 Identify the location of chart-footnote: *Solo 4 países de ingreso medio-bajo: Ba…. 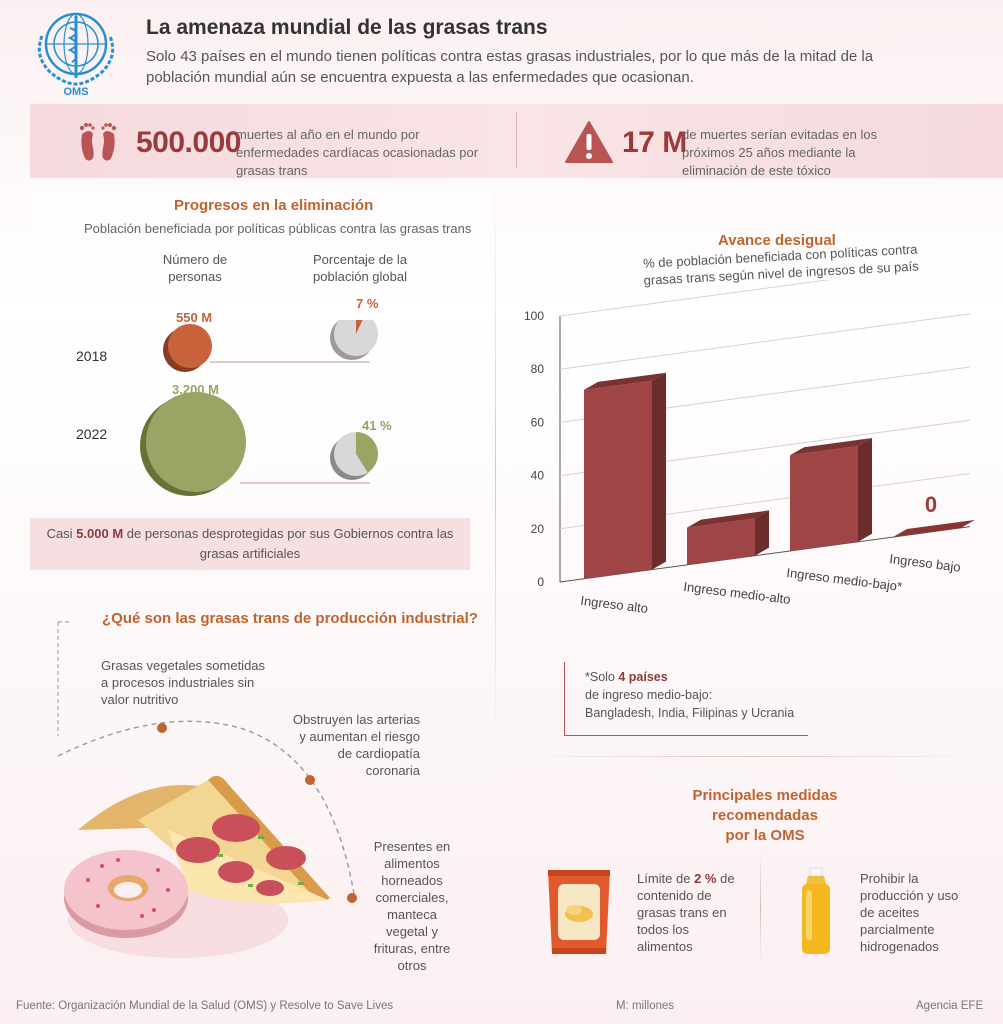
(686, 699).